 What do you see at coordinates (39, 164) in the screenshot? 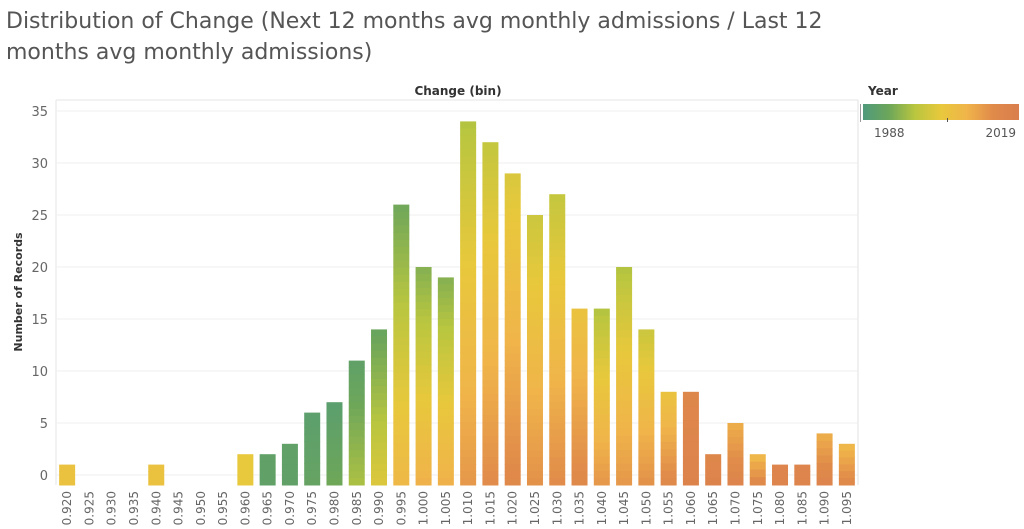
I see `y-tick-label: 30` at bounding box center [39, 164].